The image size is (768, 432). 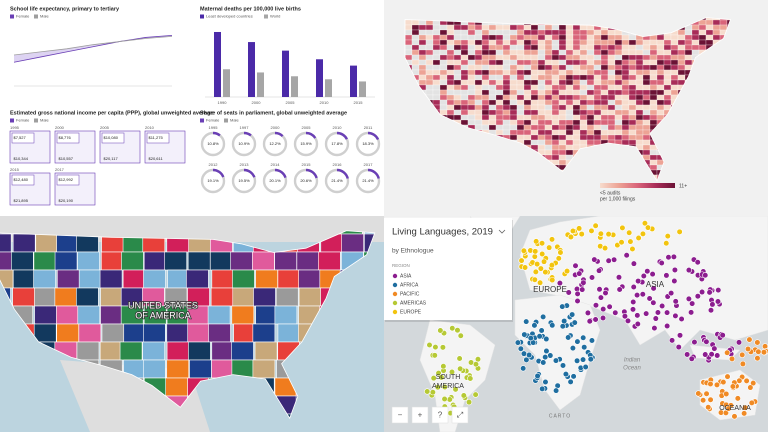 I want to click on map-label: AMERICA, so click(x=448, y=386).